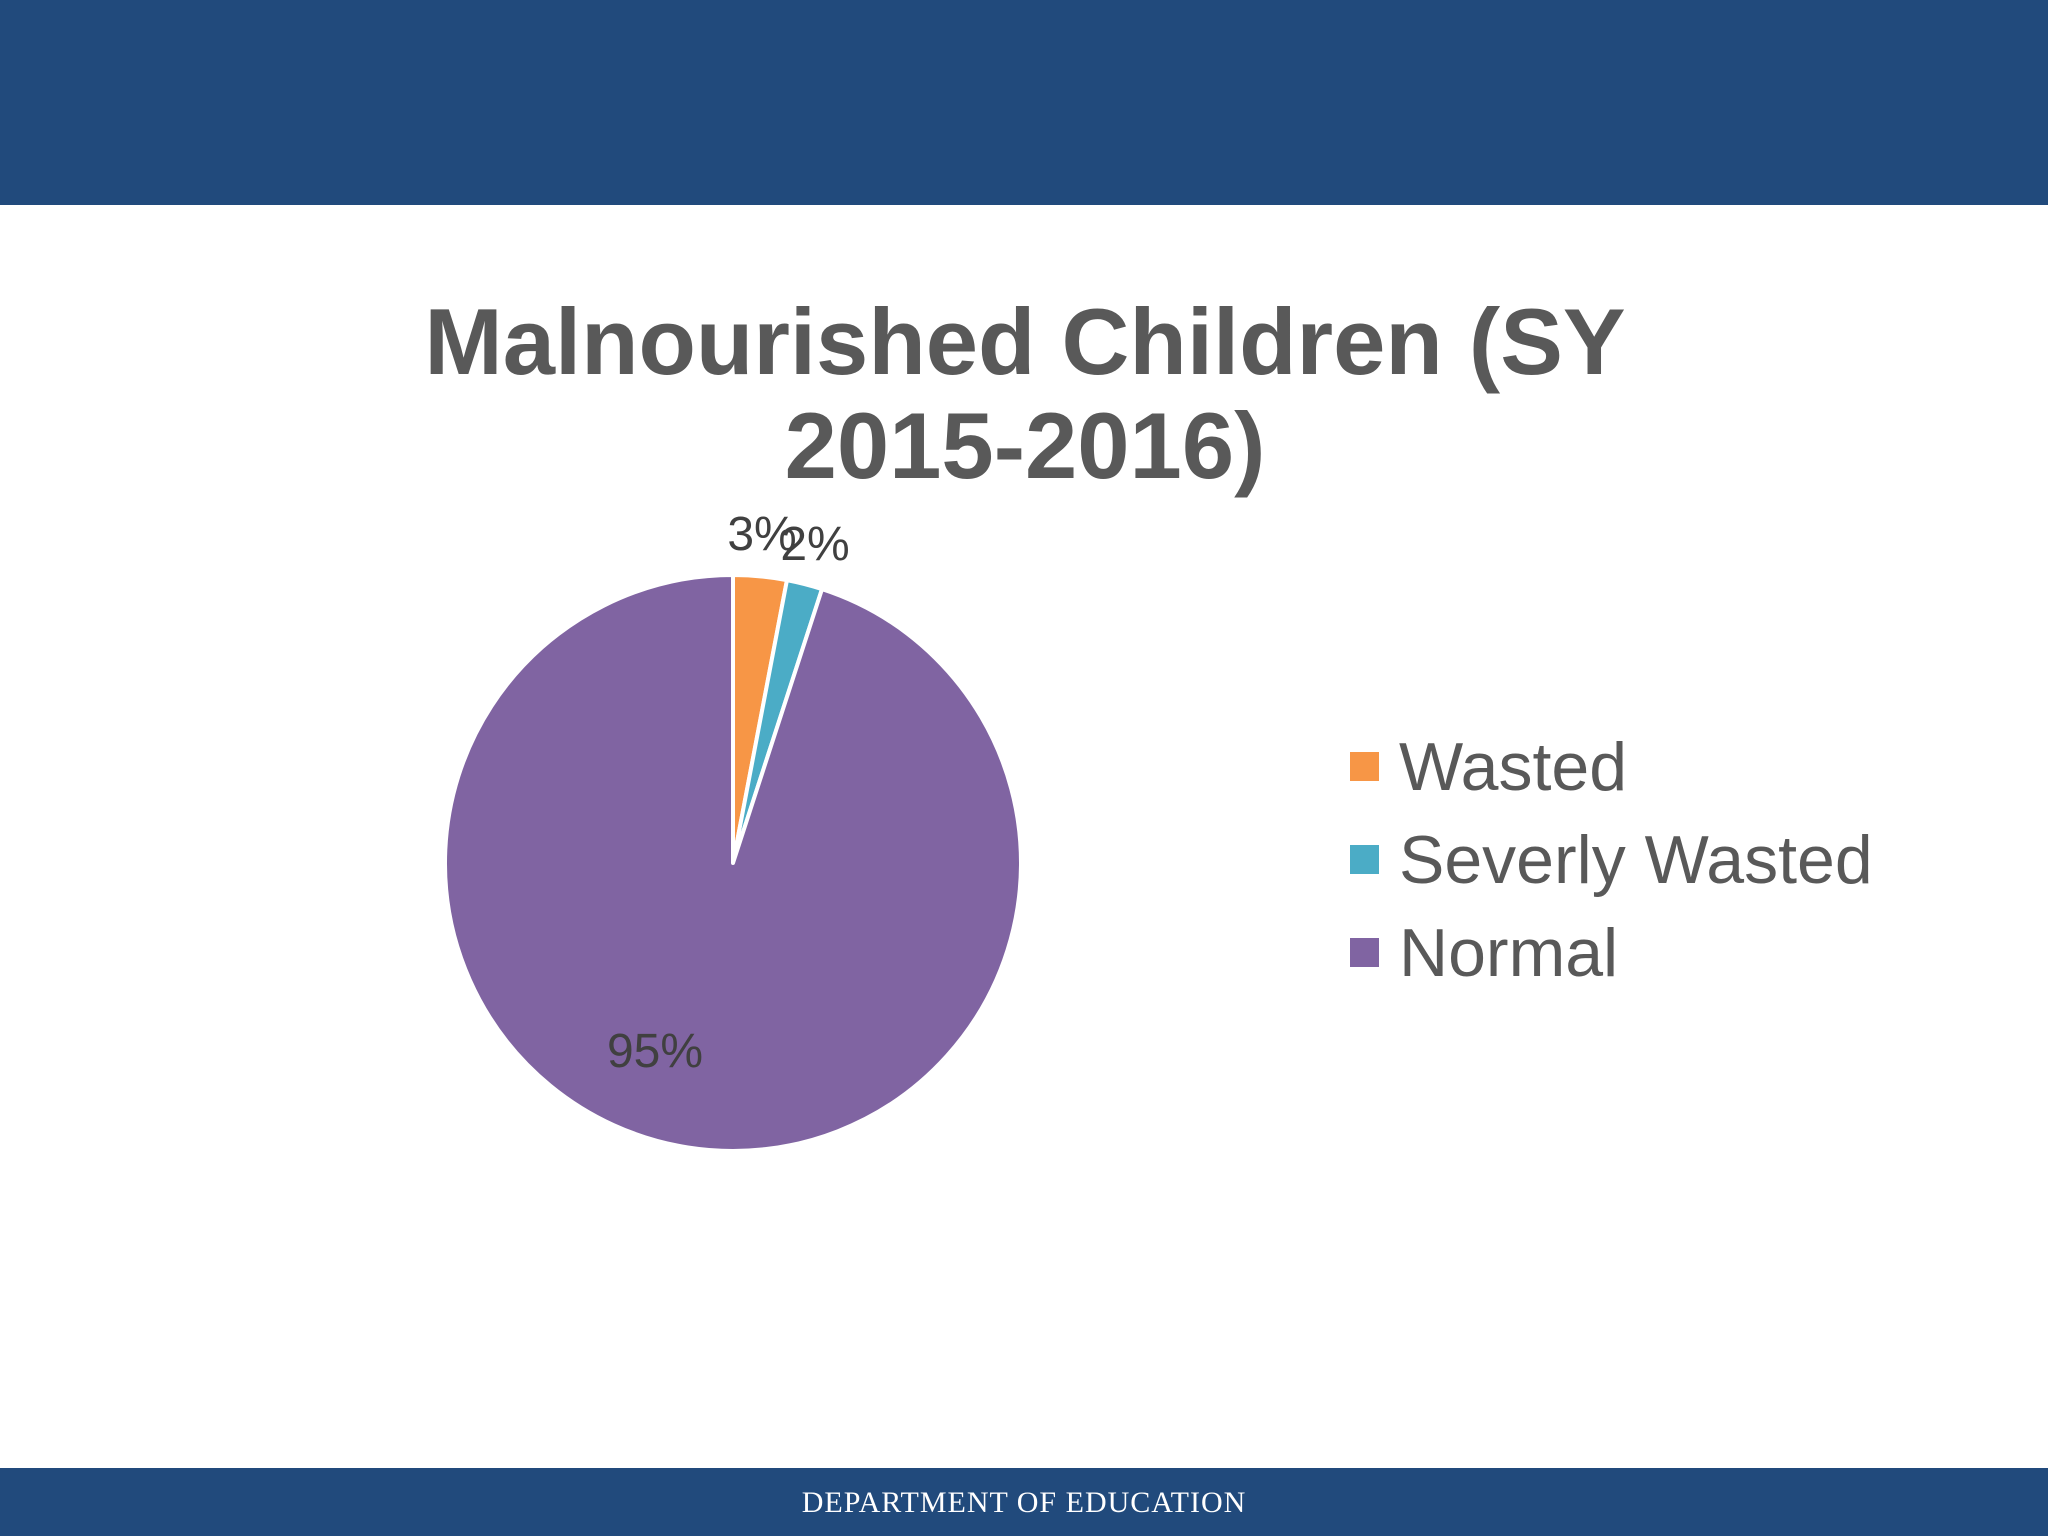  Describe the element at coordinates (1025, 341) in the screenshot. I see `chart-title-line-1: Malnourished Children (SY` at that location.